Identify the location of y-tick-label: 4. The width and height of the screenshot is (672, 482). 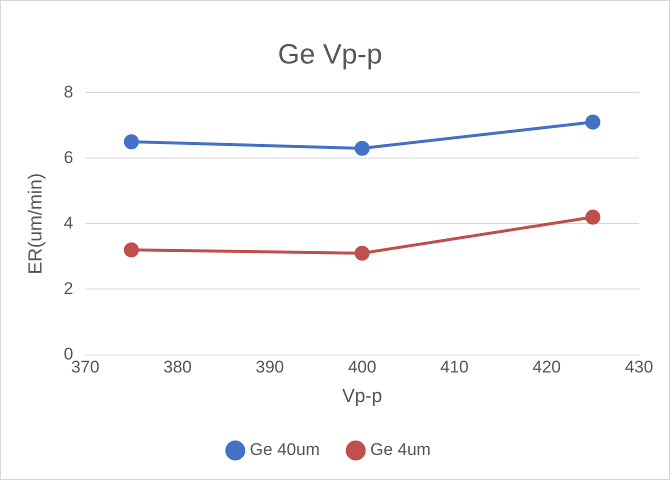
(69, 222).